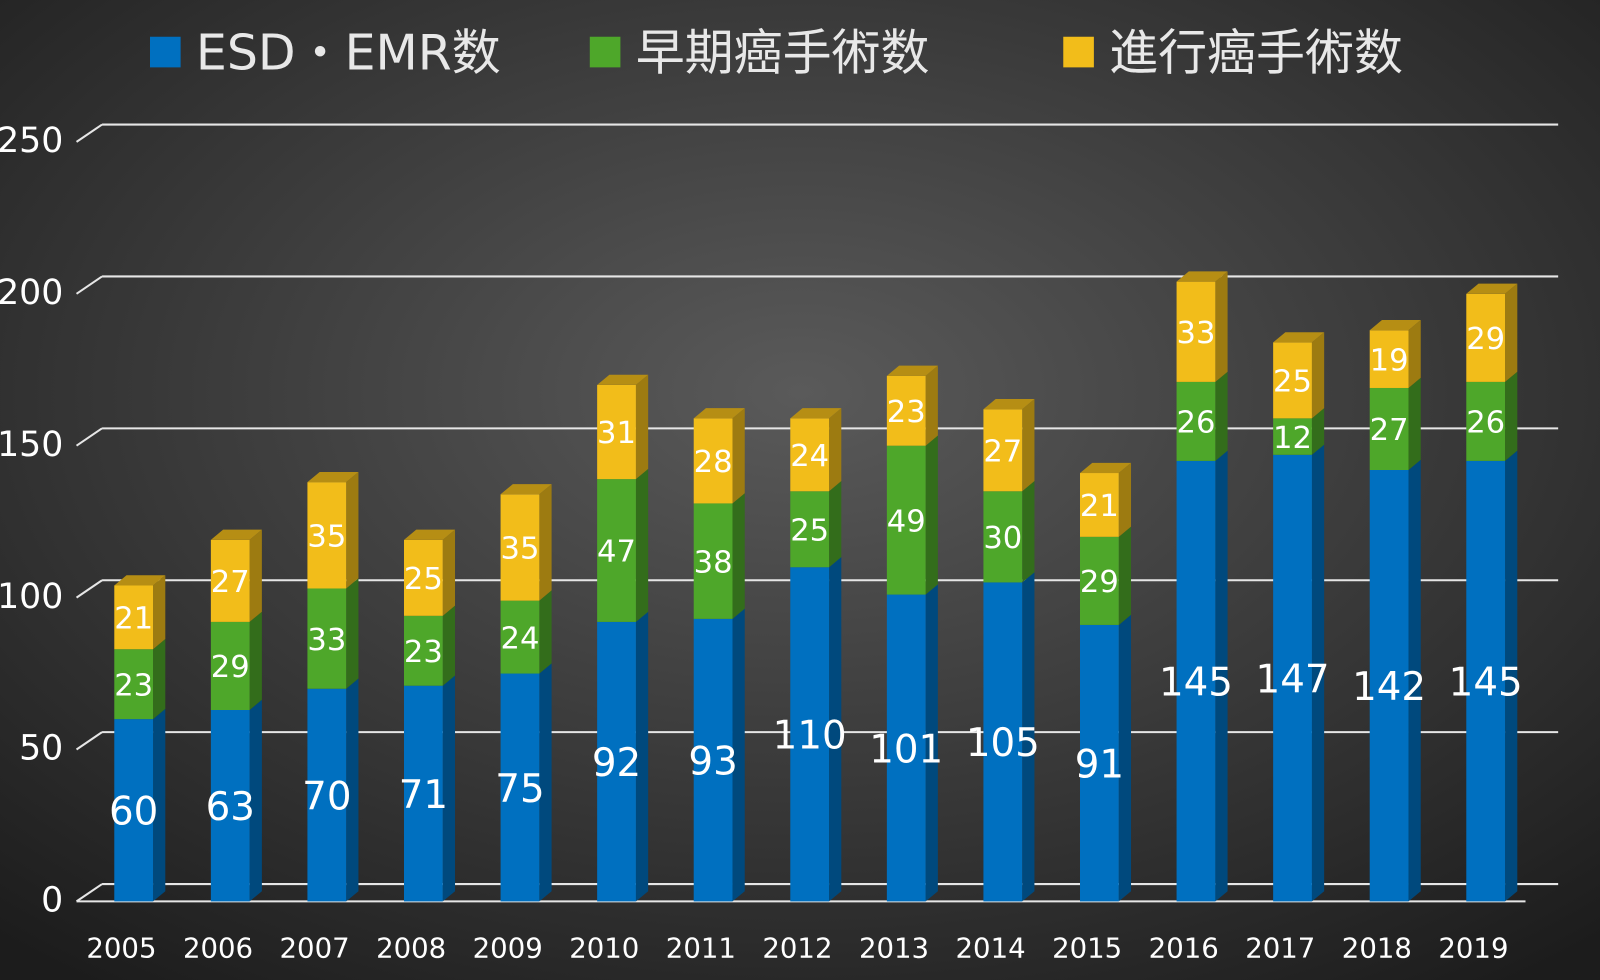 Image resolution: width=1600 pixels, height=980 pixels. I want to click on data-label: 70, so click(326, 796).